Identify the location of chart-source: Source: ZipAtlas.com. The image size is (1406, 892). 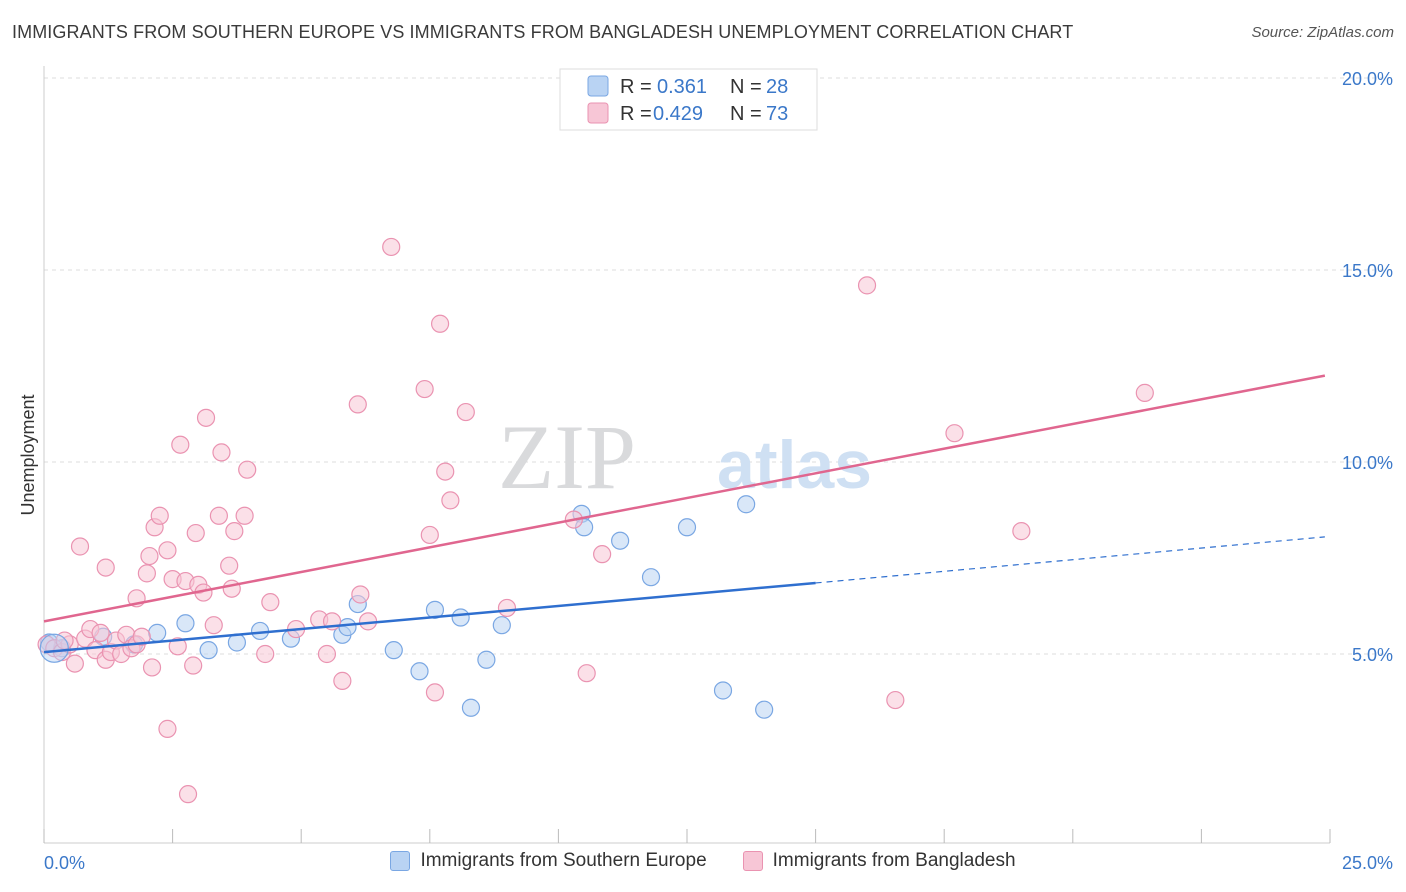
(1322, 32).